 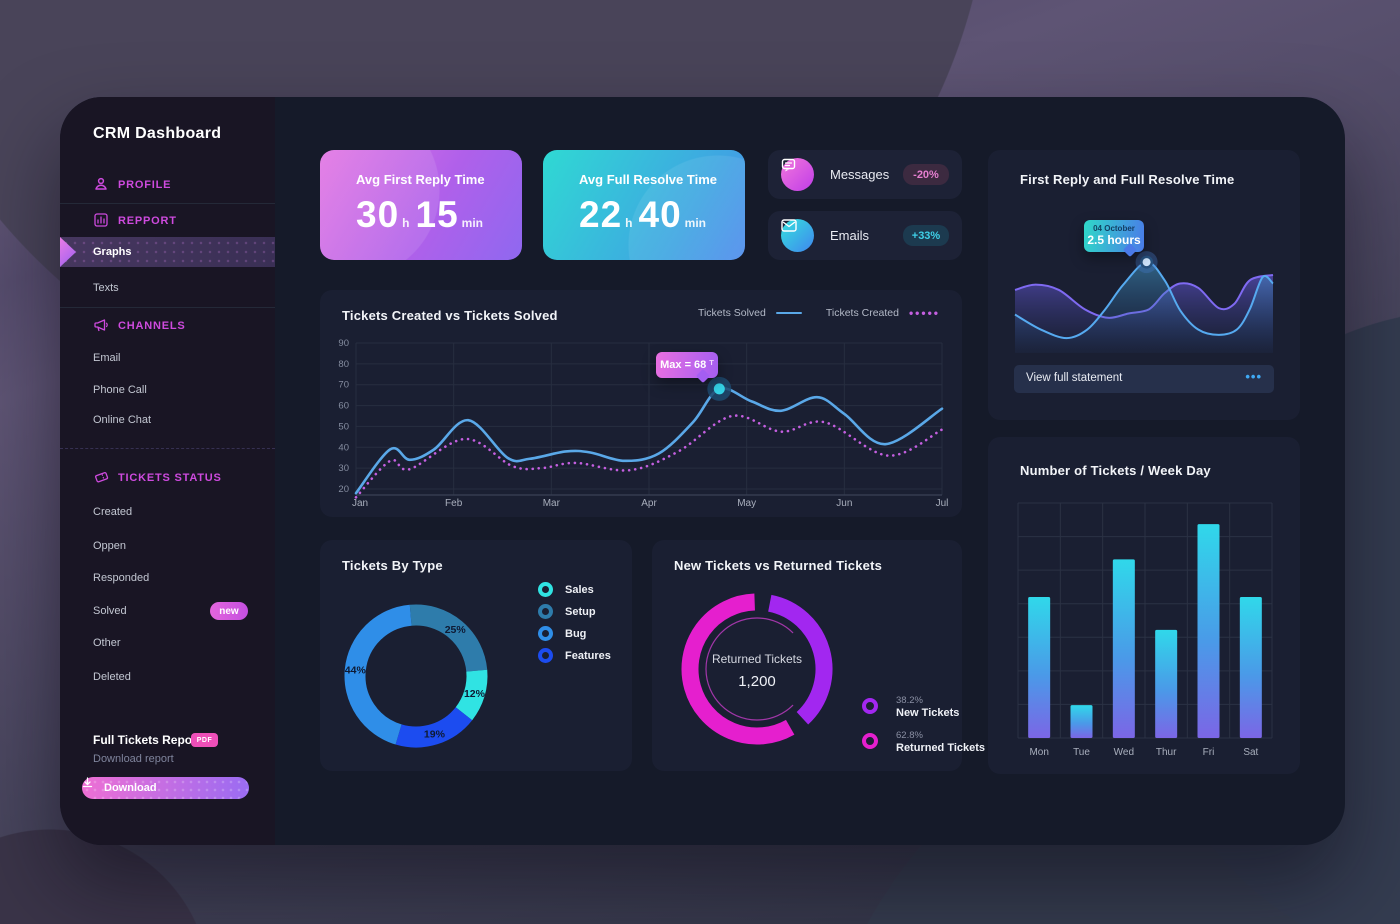 I want to click on avg-first-reply-card: Avg First Reply Time 30 h 15 min, so click(x=421, y=205).